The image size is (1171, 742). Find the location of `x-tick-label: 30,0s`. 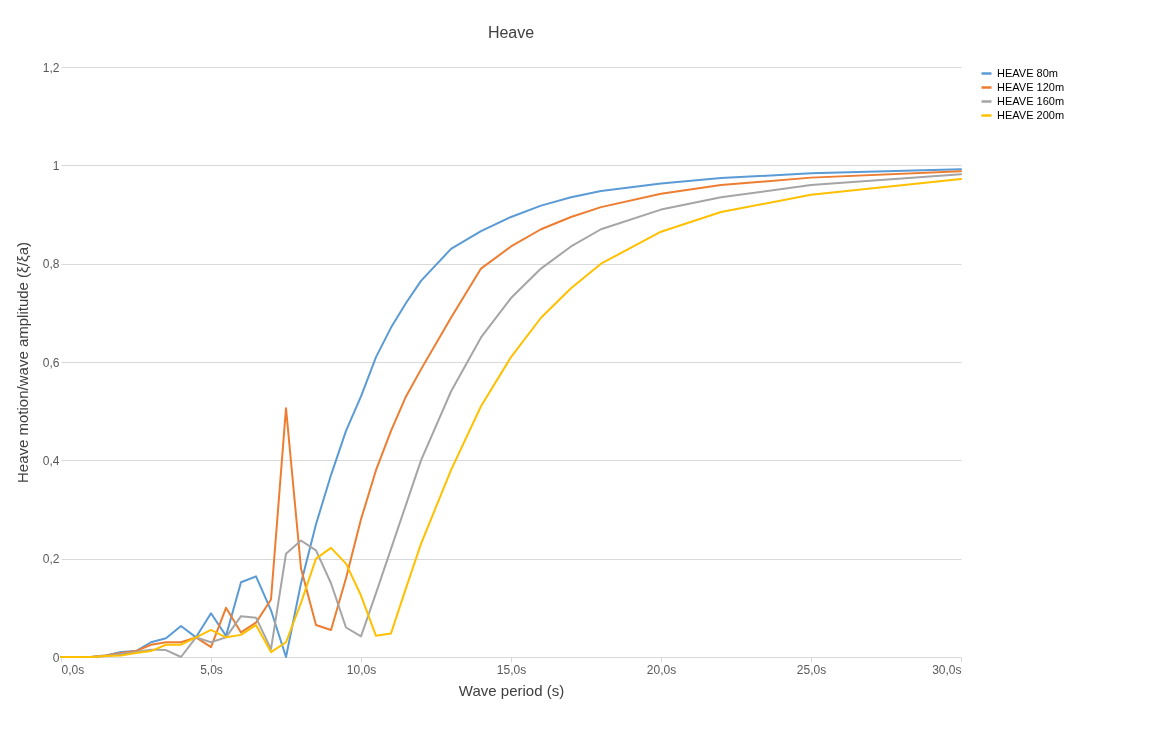

x-tick-label: 30,0s is located at coordinates (947, 669).